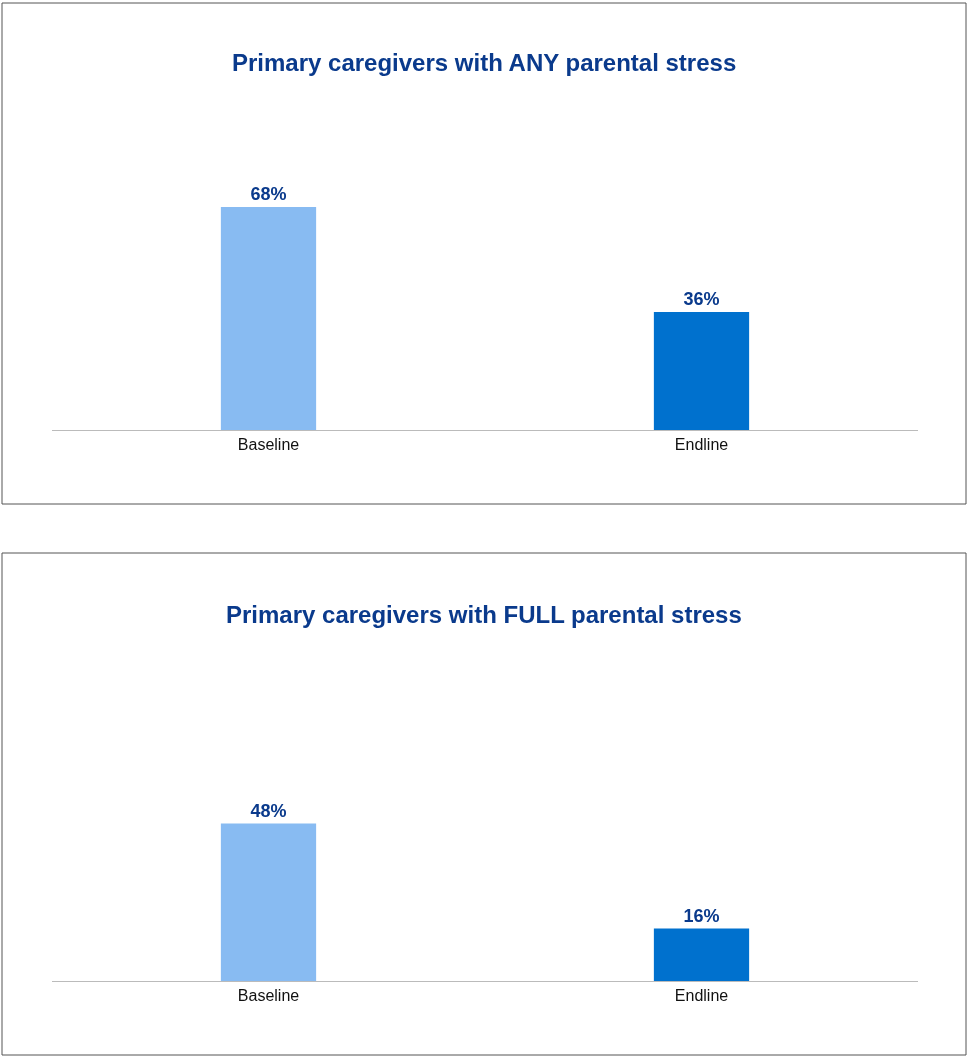 This screenshot has height=1057, width=968. What do you see at coordinates (701, 915) in the screenshot?
I see `data-label: 16%` at bounding box center [701, 915].